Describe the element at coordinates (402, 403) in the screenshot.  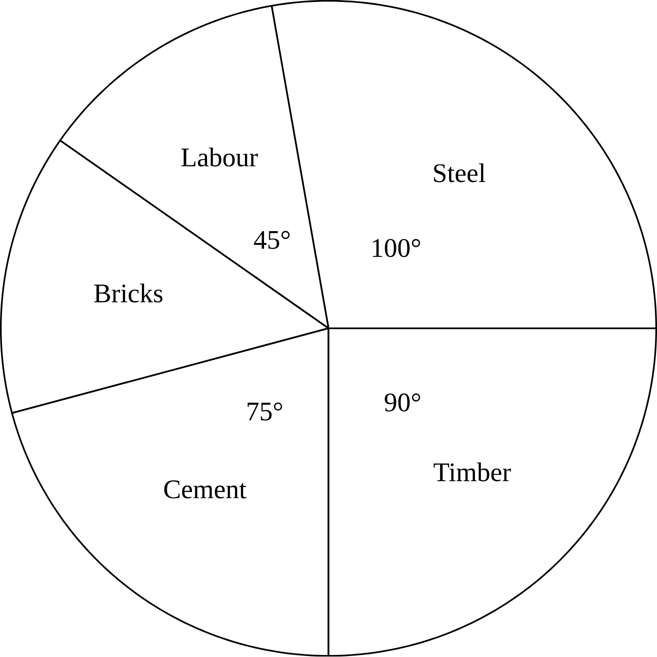
I see `data-label: 90°` at that location.